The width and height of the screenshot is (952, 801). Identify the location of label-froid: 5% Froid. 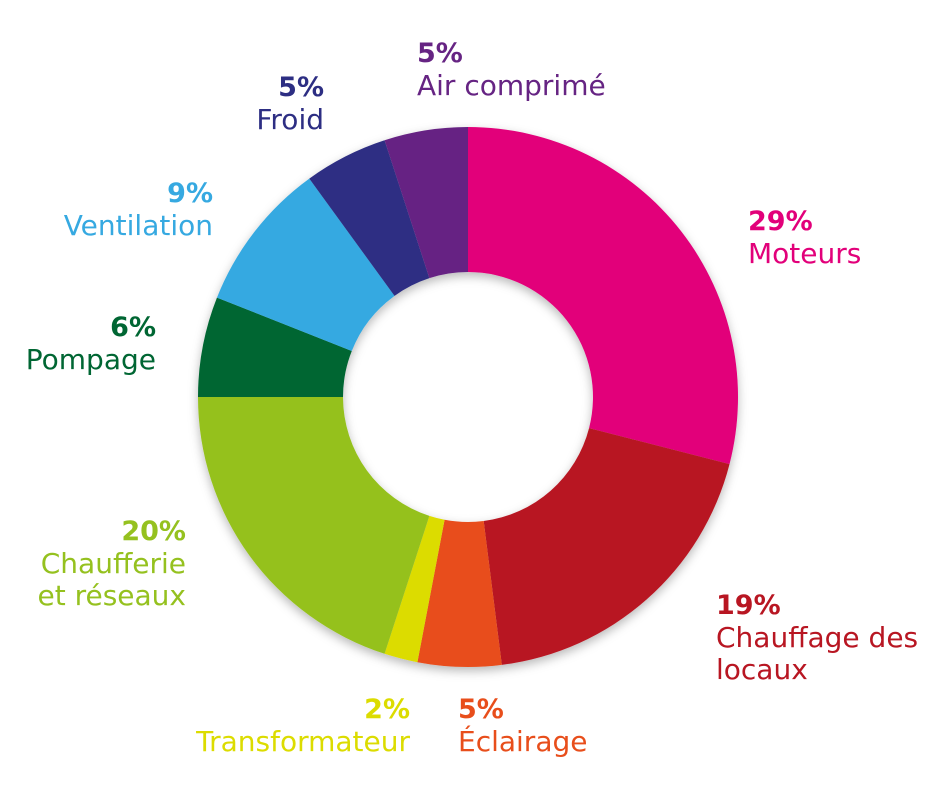
(290, 104).